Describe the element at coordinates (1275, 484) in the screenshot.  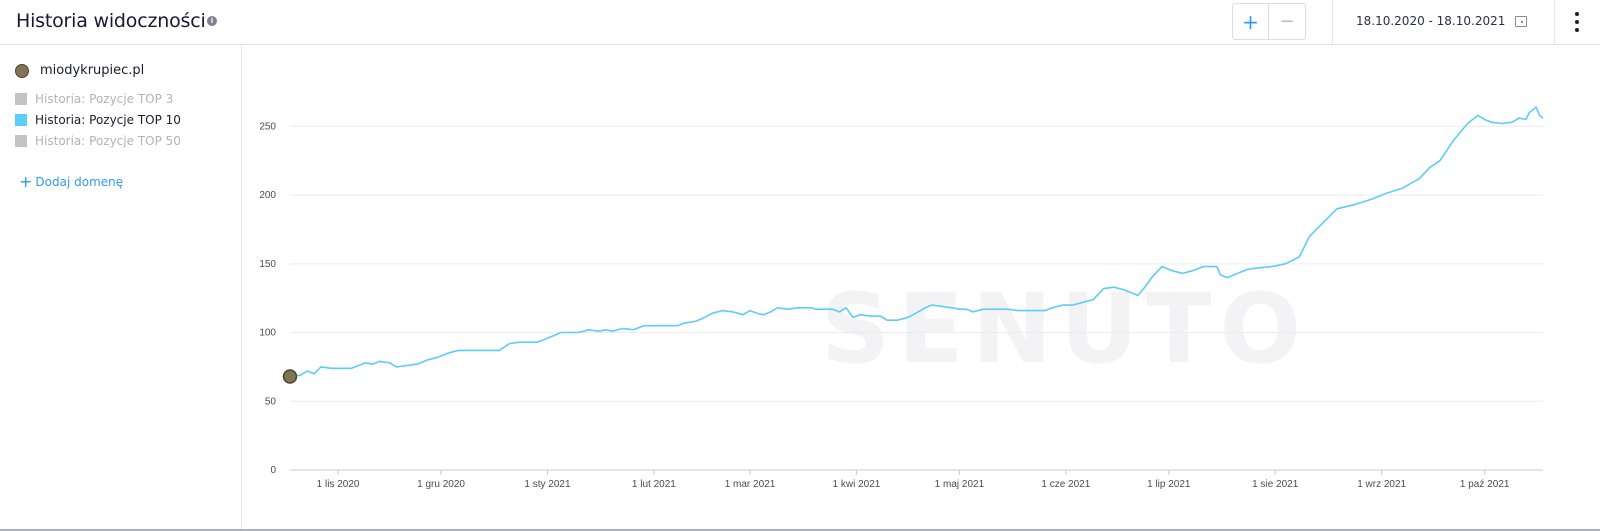
I see `x-tick-label: 1 sie 2021` at that location.